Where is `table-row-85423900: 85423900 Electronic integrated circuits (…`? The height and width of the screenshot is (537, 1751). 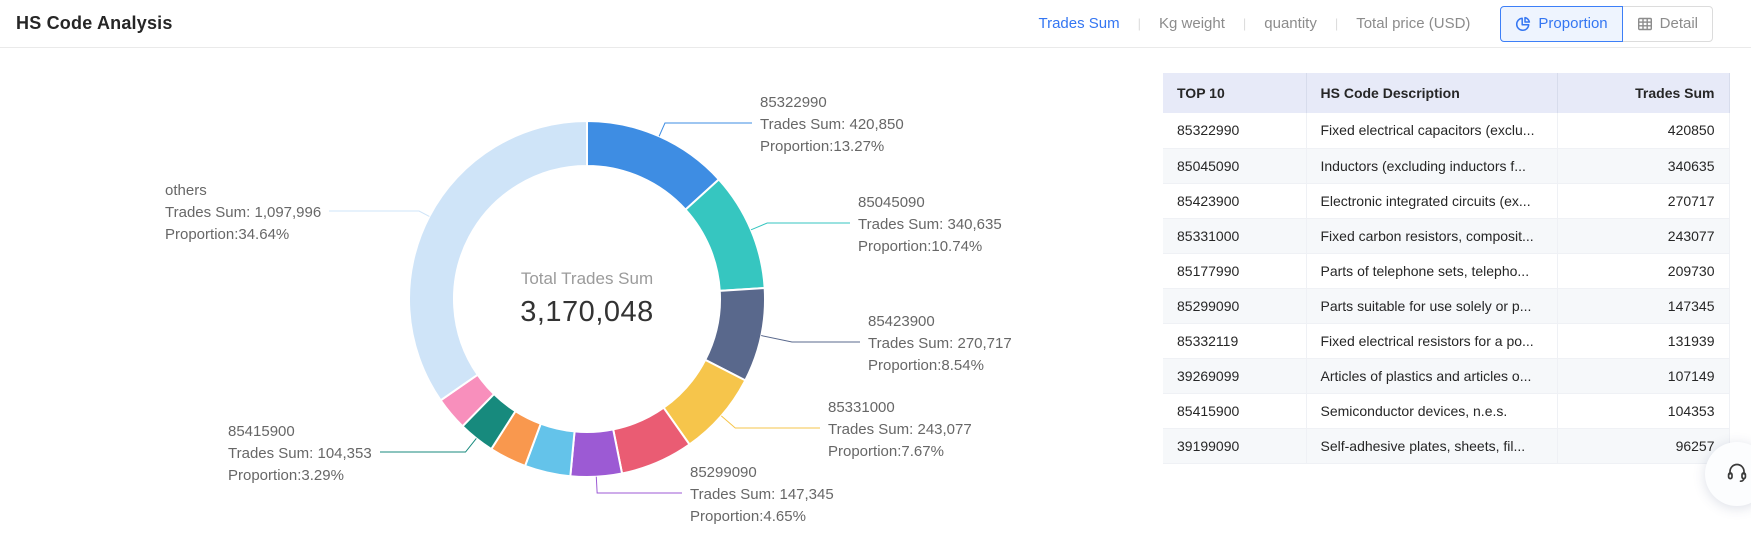 table-row-85423900: 85423900 Electronic integrated circuits (… is located at coordinates (1446, 201).